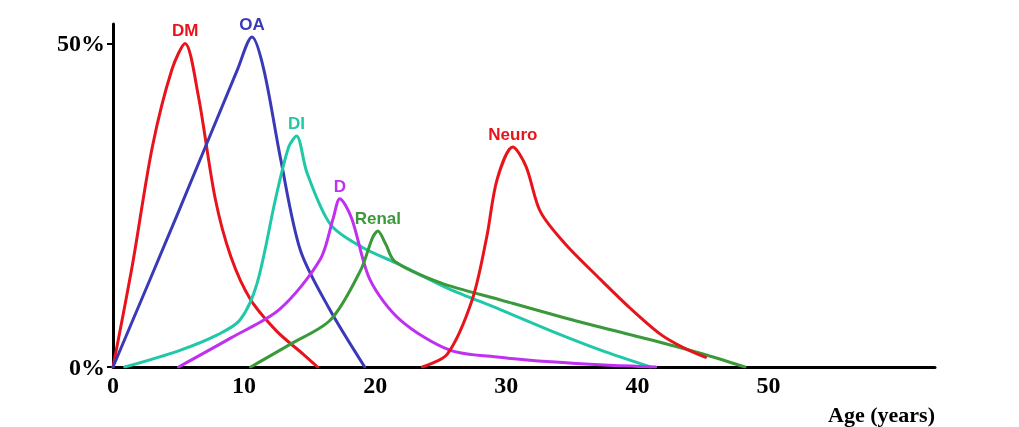 The width and height of the screenshot is (1019, 427). Describe the element at coordinates (185, 31) in the screenshot. I see `series-label: DM` at that location.